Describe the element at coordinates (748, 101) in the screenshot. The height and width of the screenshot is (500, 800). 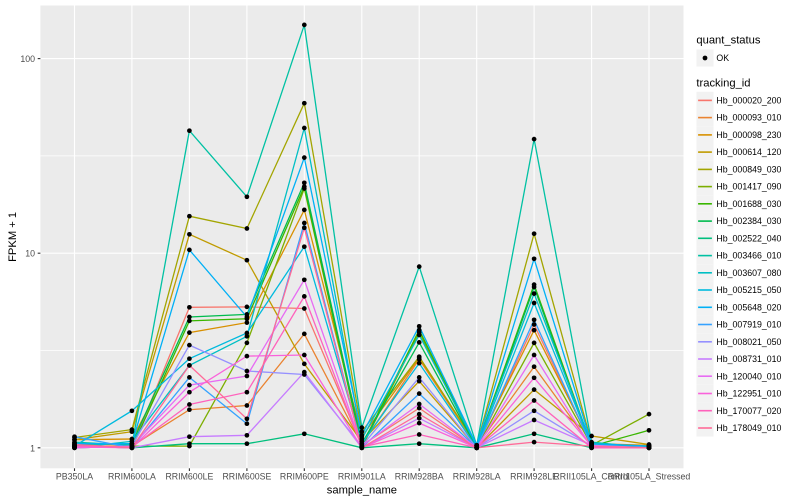
I see `svg-text: Hb_000020_200` at that location.